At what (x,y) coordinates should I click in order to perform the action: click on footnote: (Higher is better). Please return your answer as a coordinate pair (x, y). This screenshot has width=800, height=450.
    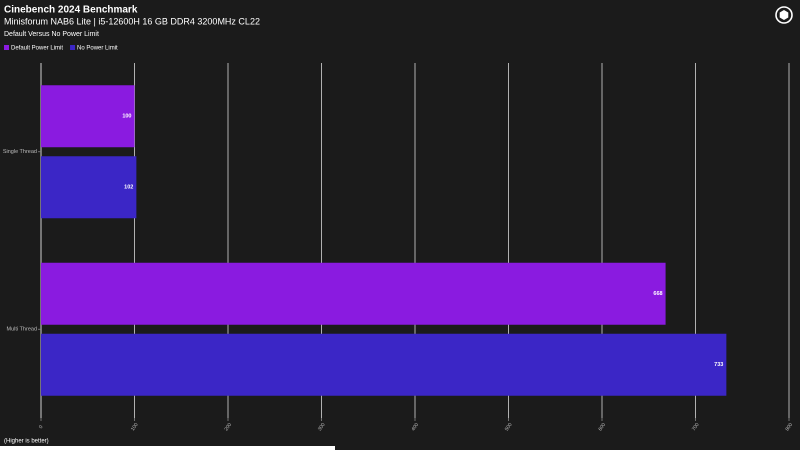
    Looking at the image, I should click on (26, 442).